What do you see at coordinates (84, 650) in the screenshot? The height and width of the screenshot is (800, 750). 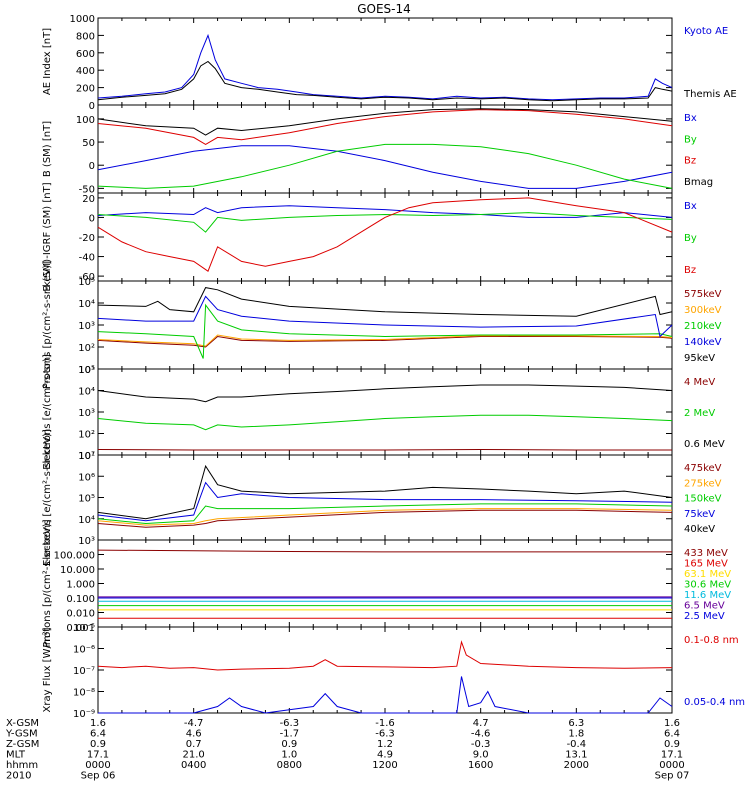 I see `y-tick-label: 10⁻⁶` at bounding box center [84, 650].